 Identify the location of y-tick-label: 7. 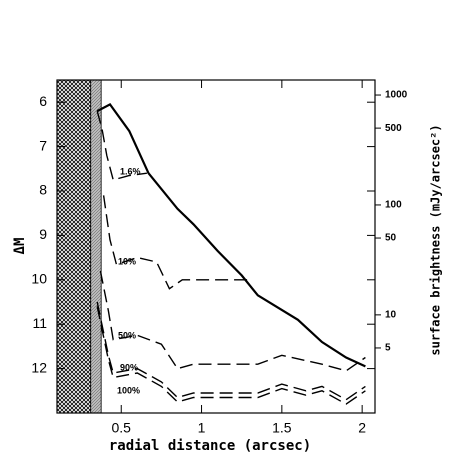
(43, 145).